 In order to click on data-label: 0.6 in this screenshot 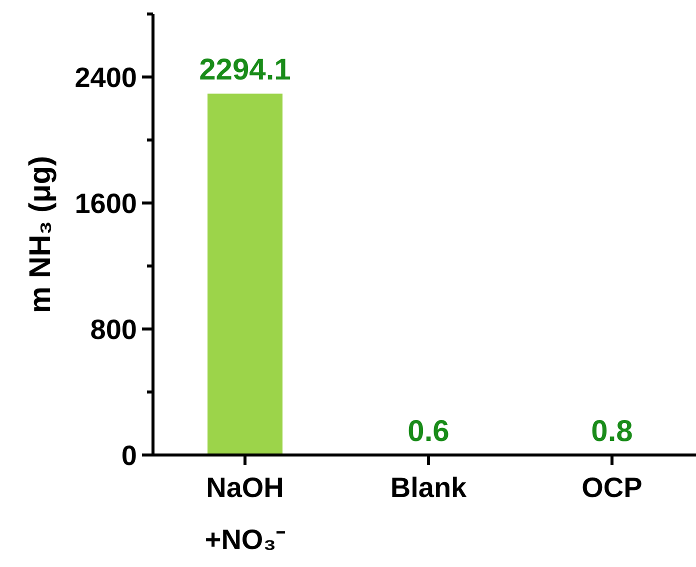, I will do `click(429, 431)`.